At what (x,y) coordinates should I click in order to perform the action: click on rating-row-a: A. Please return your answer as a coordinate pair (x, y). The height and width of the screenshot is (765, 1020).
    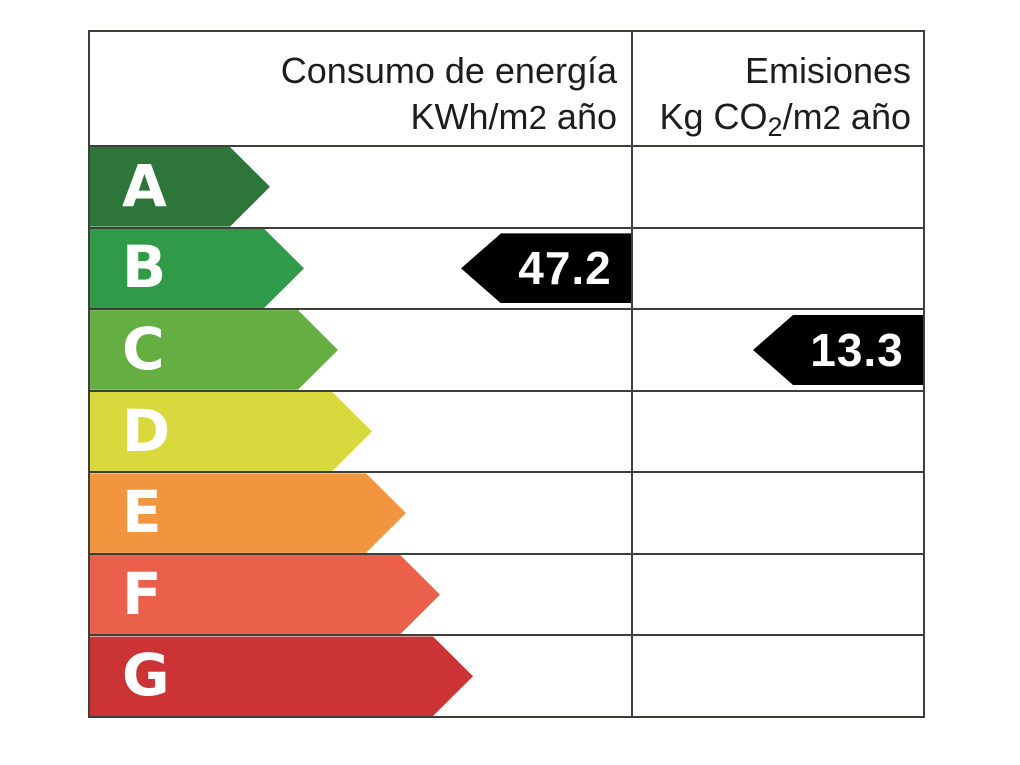
    Looking at the image, I should click on (506, 188).